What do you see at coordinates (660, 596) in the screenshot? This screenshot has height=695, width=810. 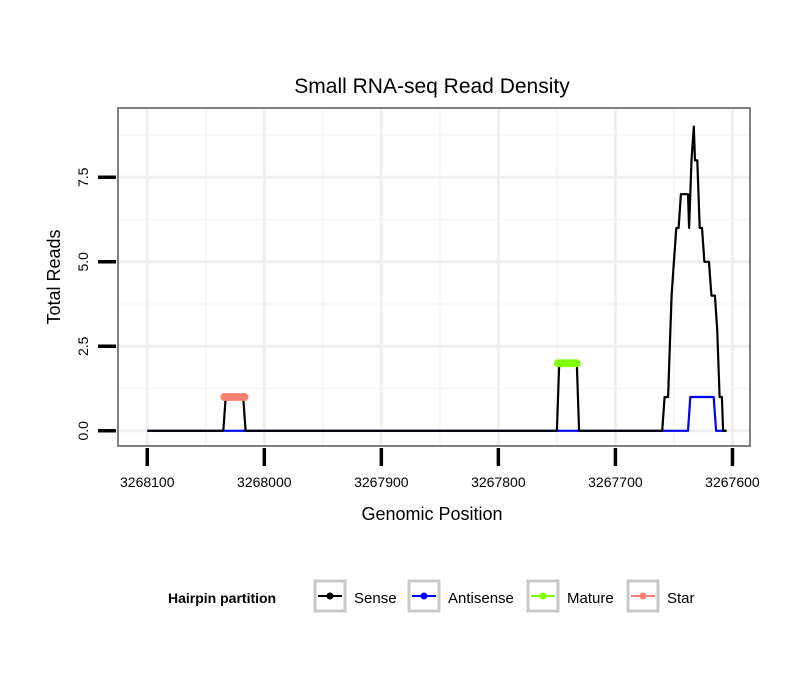 I see `legend-item-star: Star` at bounding box center [660, 596].